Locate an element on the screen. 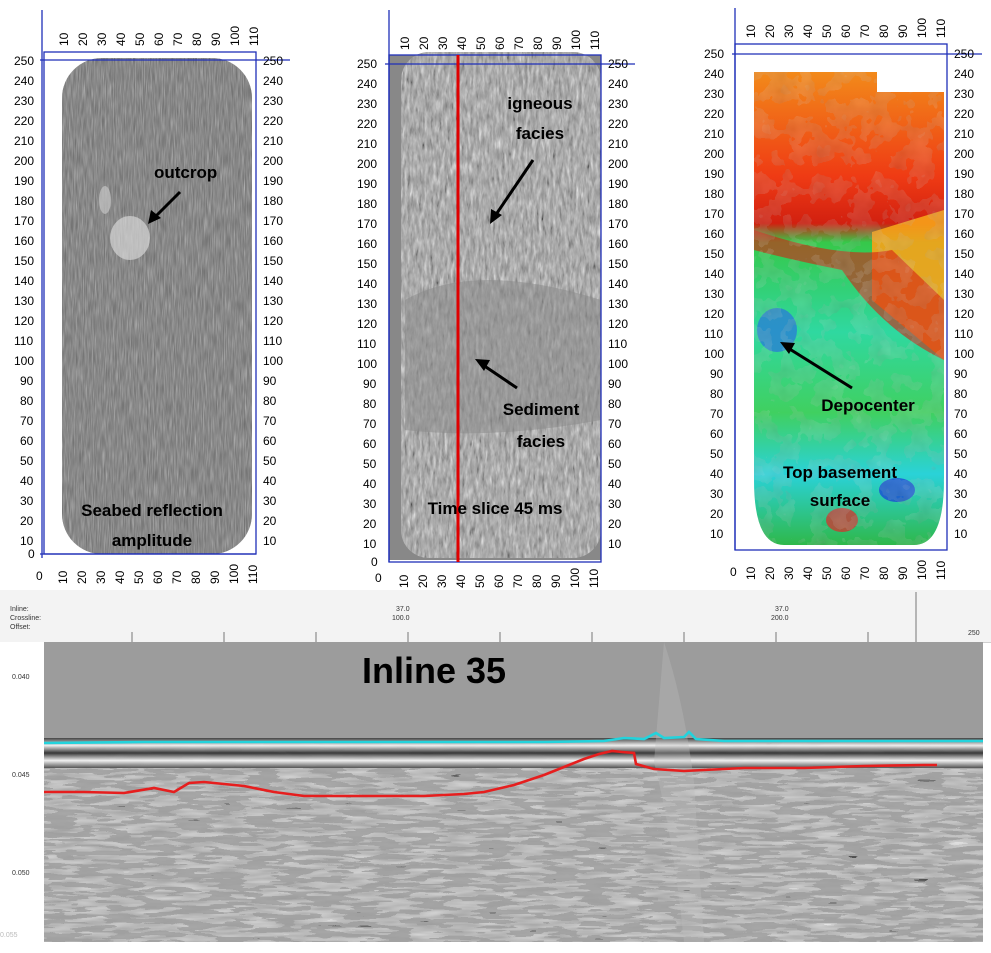 This screenshot has width=991, height=953. top-basement-image is located at coordinates (849, 308).